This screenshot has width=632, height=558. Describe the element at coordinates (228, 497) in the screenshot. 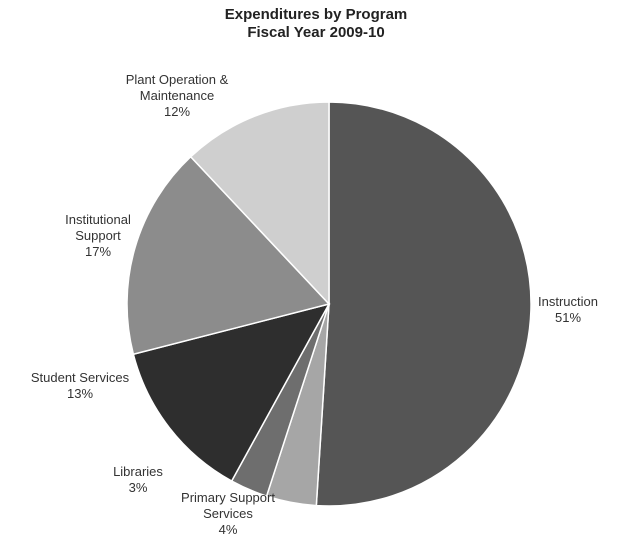

I see `slice-name-label: Primary Support` at that location.